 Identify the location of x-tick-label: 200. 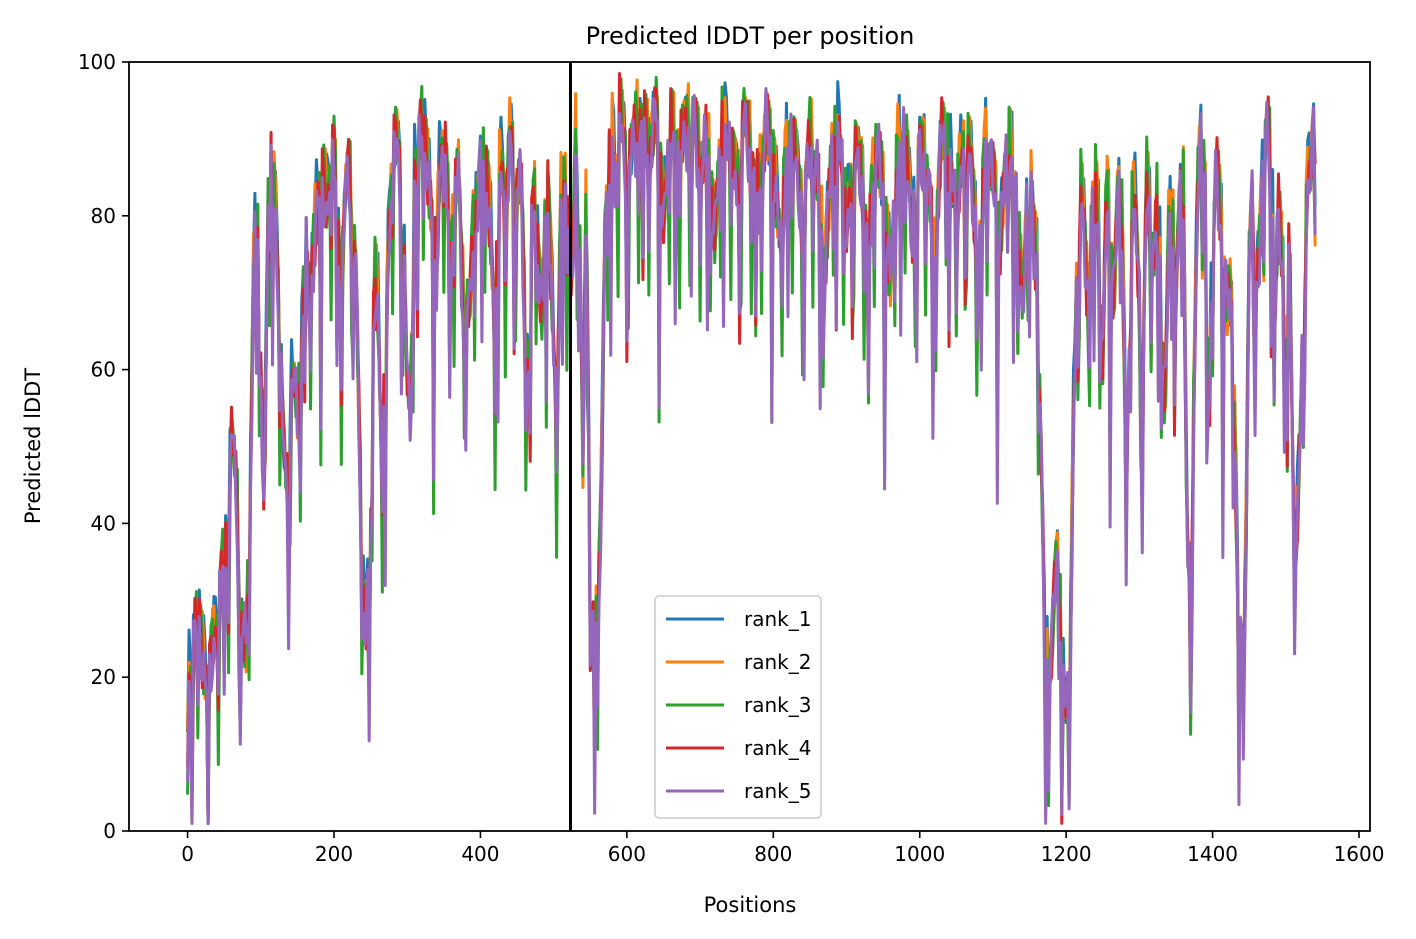
(334, 854).